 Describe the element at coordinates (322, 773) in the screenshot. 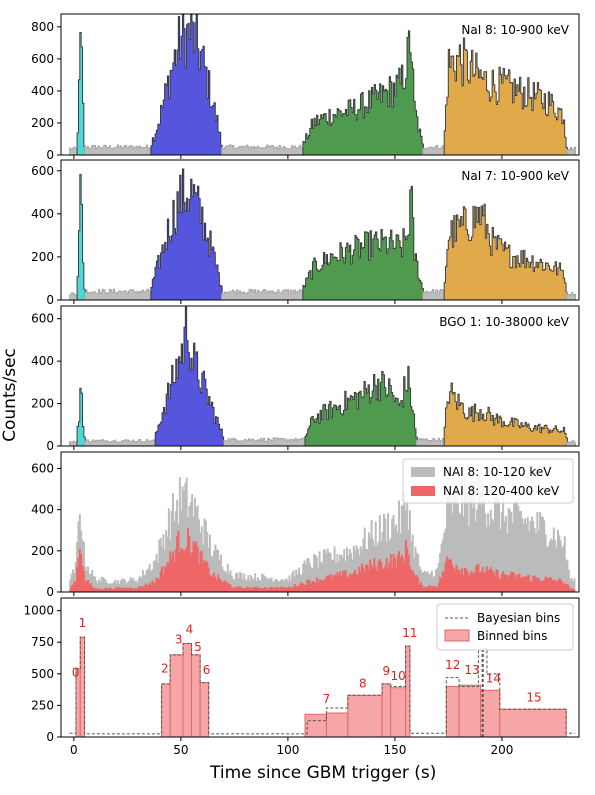

I see `x-axis-label: Time since GBM trigger (s)` at that location.